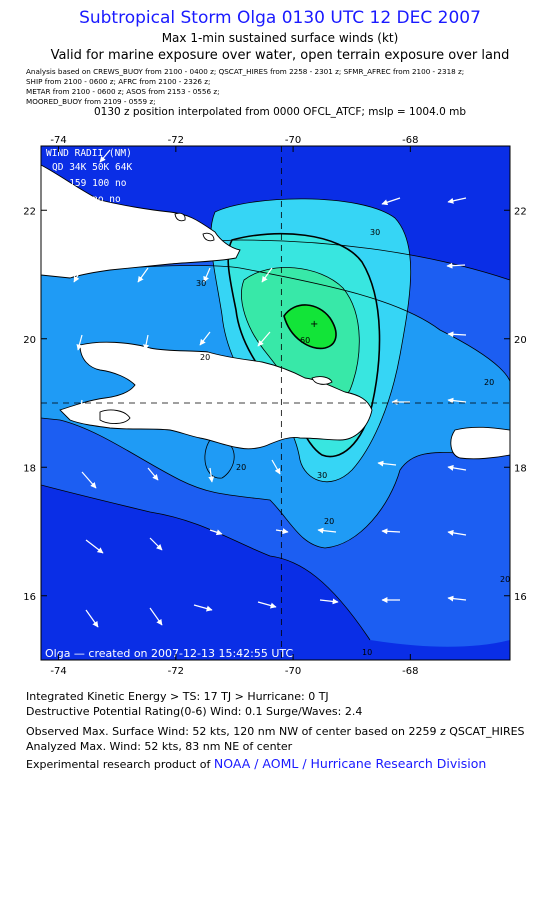 This screenshot has width=560, height=915. What do you see at coordinates (367, 652) in the screenshot?
I see `contour-label: 10` at bounding box center [367, 652].